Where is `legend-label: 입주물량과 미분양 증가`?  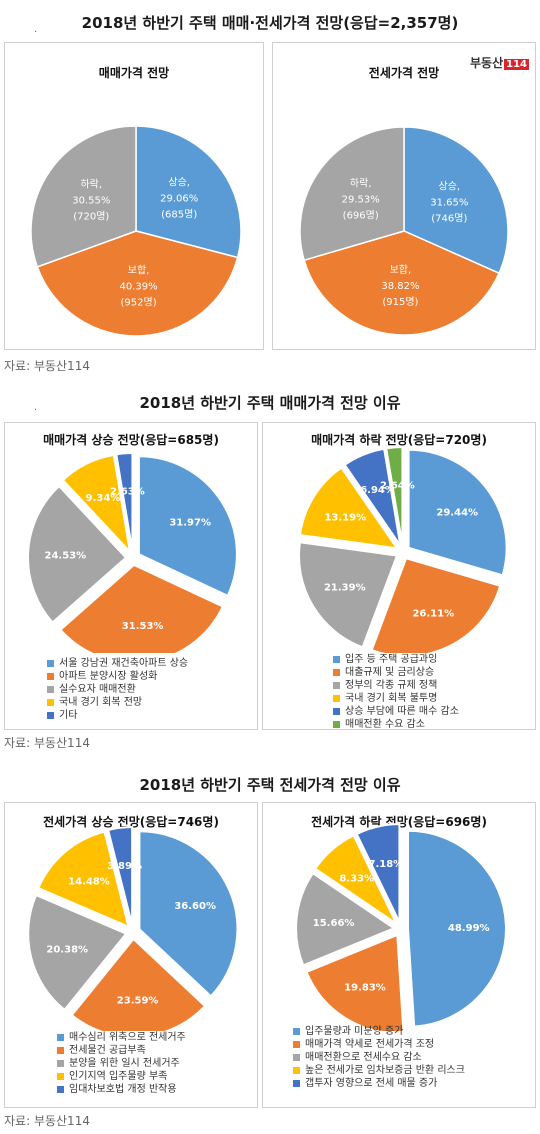
legend-label: 입주물량과 미분양 증가 is located at coordinates (354, 1031).